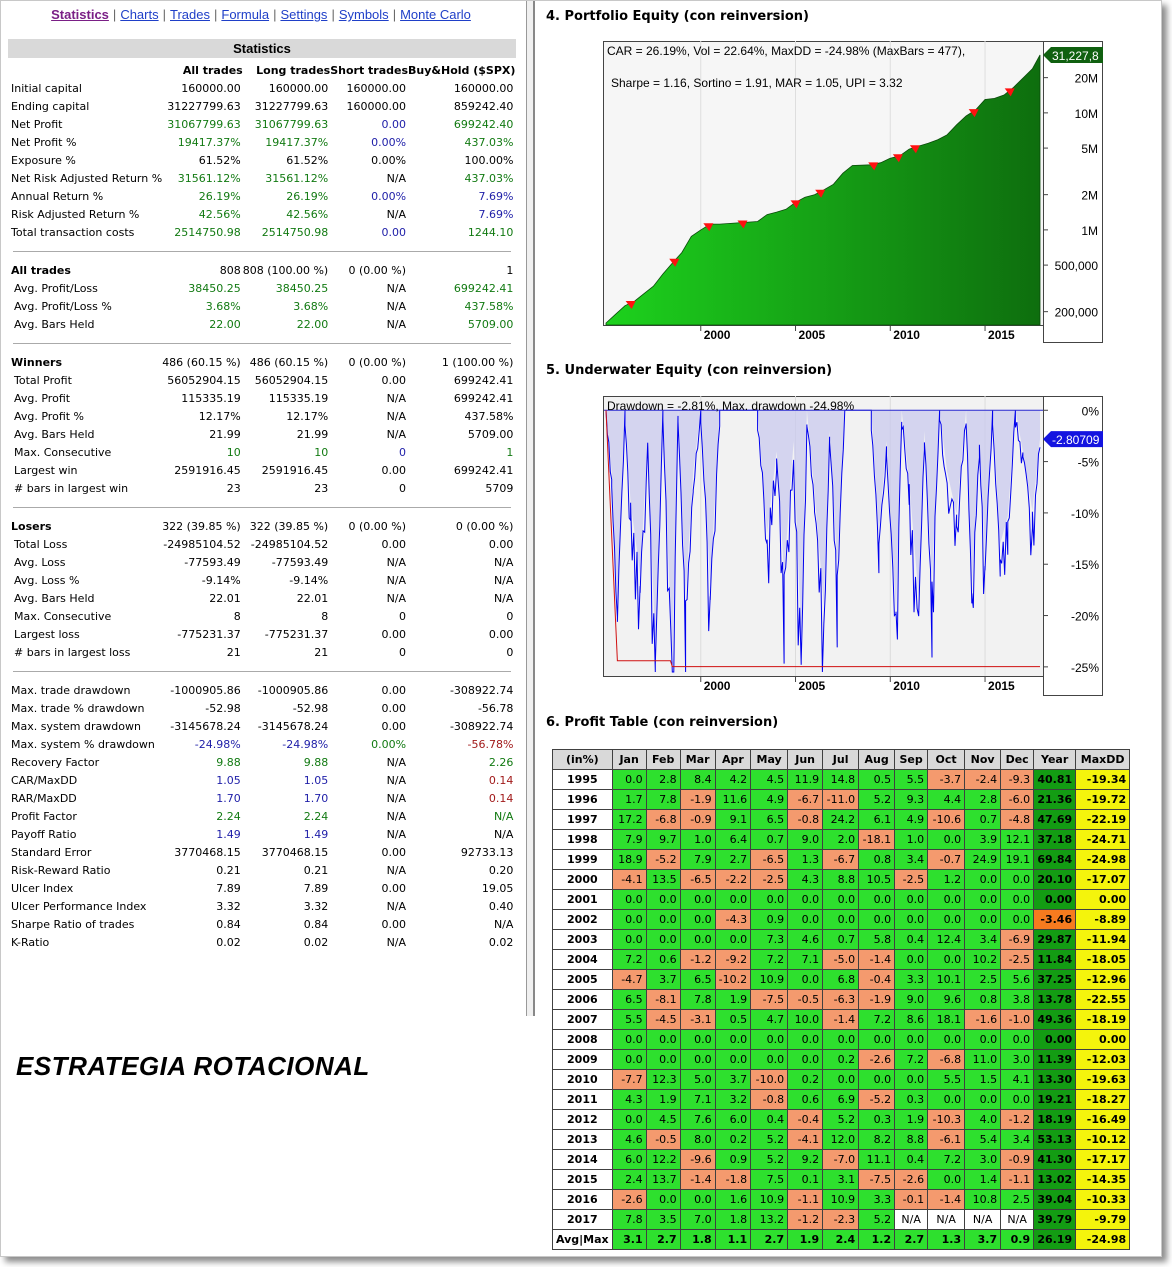 Image resolution: width=1172 pixels, height=1267 pixels. What do you see at coordinates (1017, 1019) in the screenshot?
I see `profit-table-month-value: -1.0` at bounding box center [1017, 1019].